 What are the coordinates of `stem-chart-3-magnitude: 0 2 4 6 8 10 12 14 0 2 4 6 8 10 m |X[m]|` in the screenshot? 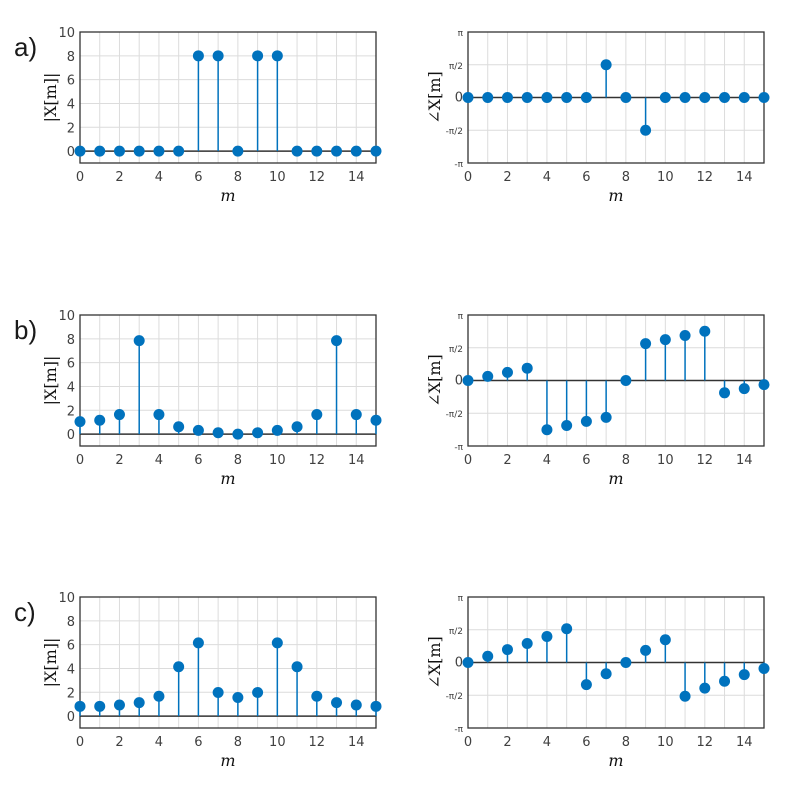 It's located at (211, 680).